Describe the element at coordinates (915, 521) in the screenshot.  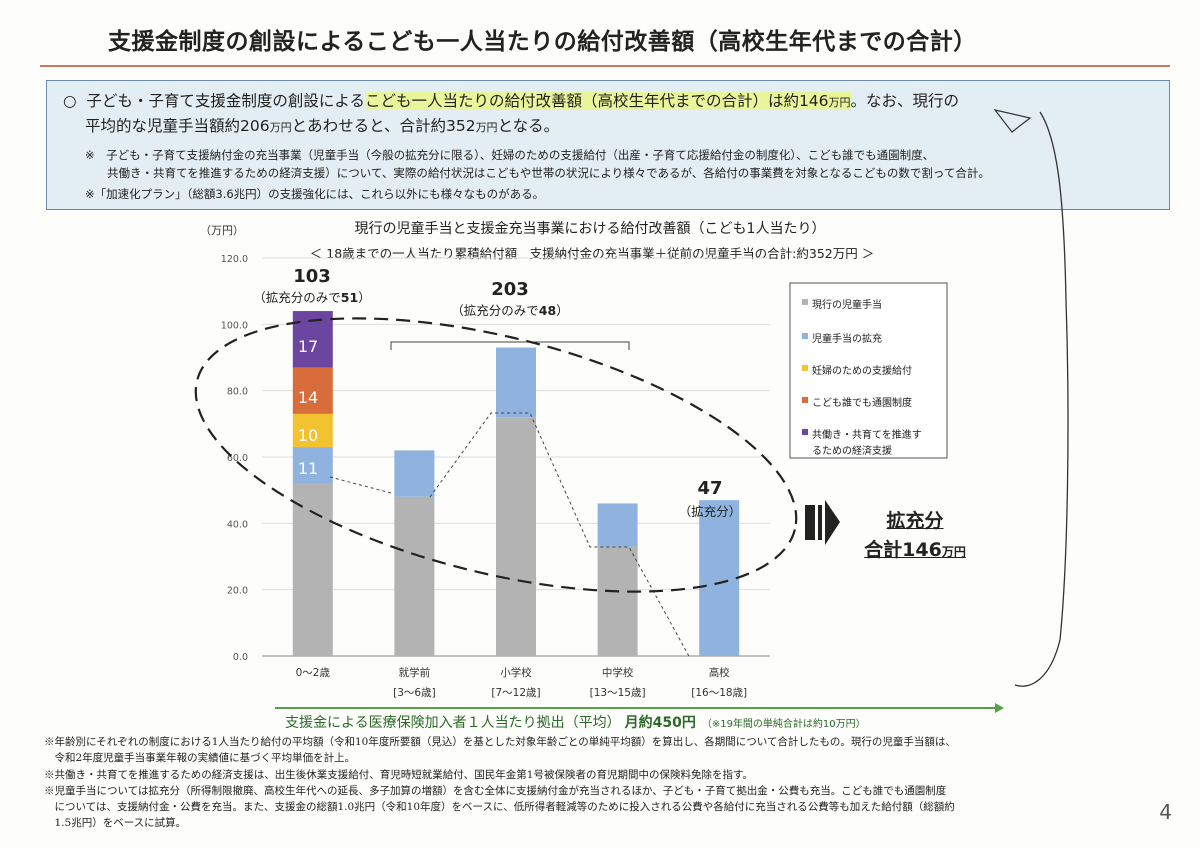
I see `expansion-total-label: 拡充分` at that location.